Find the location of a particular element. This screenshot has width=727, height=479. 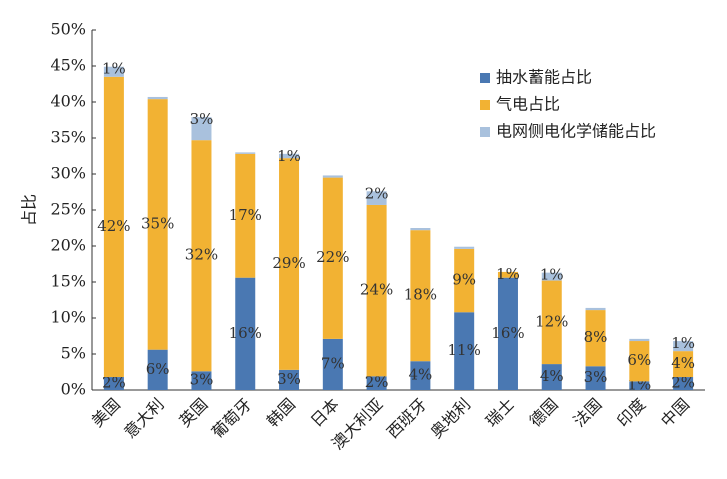

data-label: 9% is located at coordinates (464, 280).